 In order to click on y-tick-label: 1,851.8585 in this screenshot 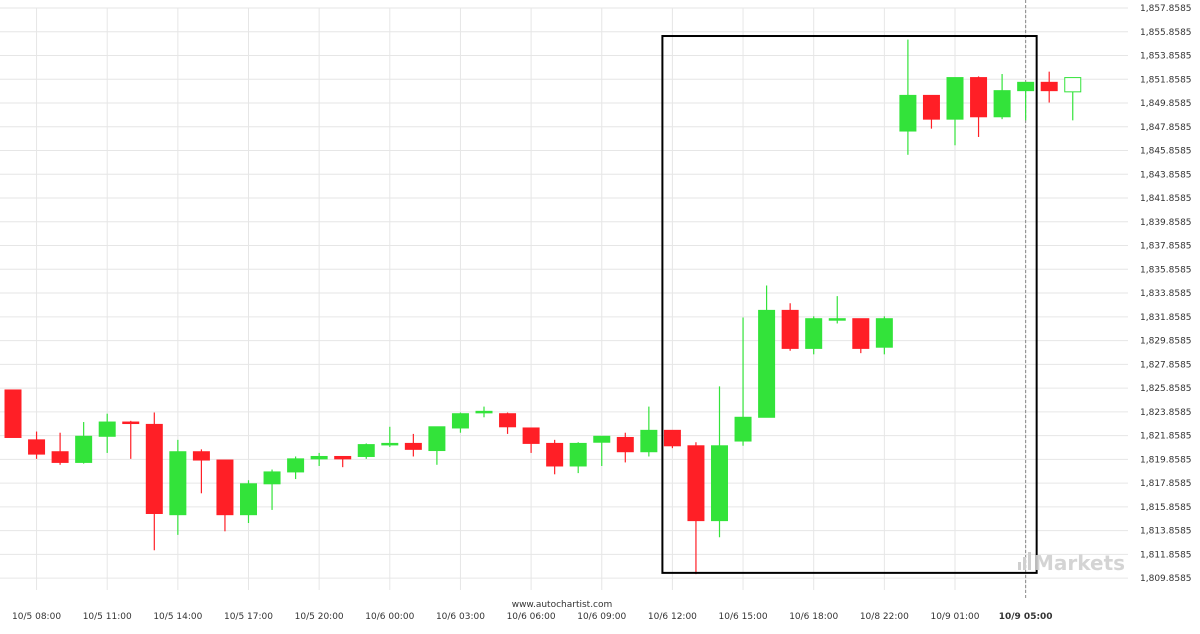, I will do `click(1166, 80)`.